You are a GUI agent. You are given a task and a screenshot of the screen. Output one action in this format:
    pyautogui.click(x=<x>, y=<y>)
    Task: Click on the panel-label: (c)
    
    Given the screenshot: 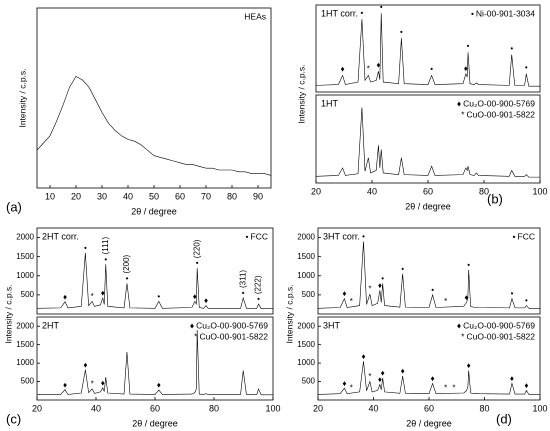 What is the action you would take?
    pyautogui.click(x=13, y=418)
    